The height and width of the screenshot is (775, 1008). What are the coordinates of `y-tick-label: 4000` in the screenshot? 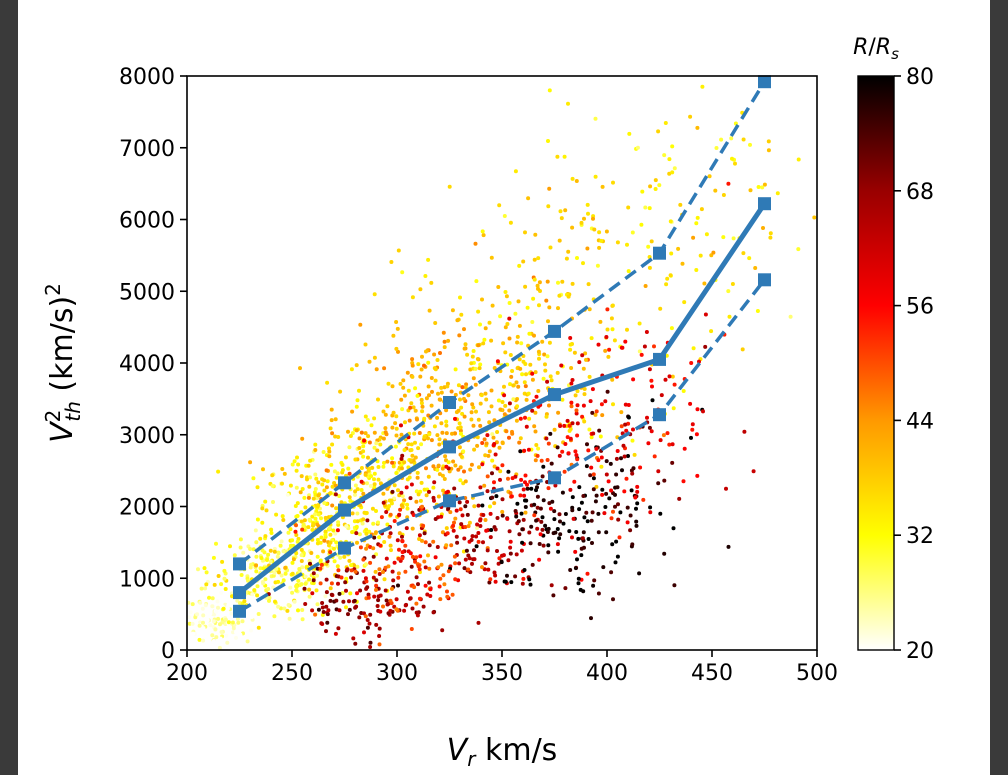 It's located at (147, 364).